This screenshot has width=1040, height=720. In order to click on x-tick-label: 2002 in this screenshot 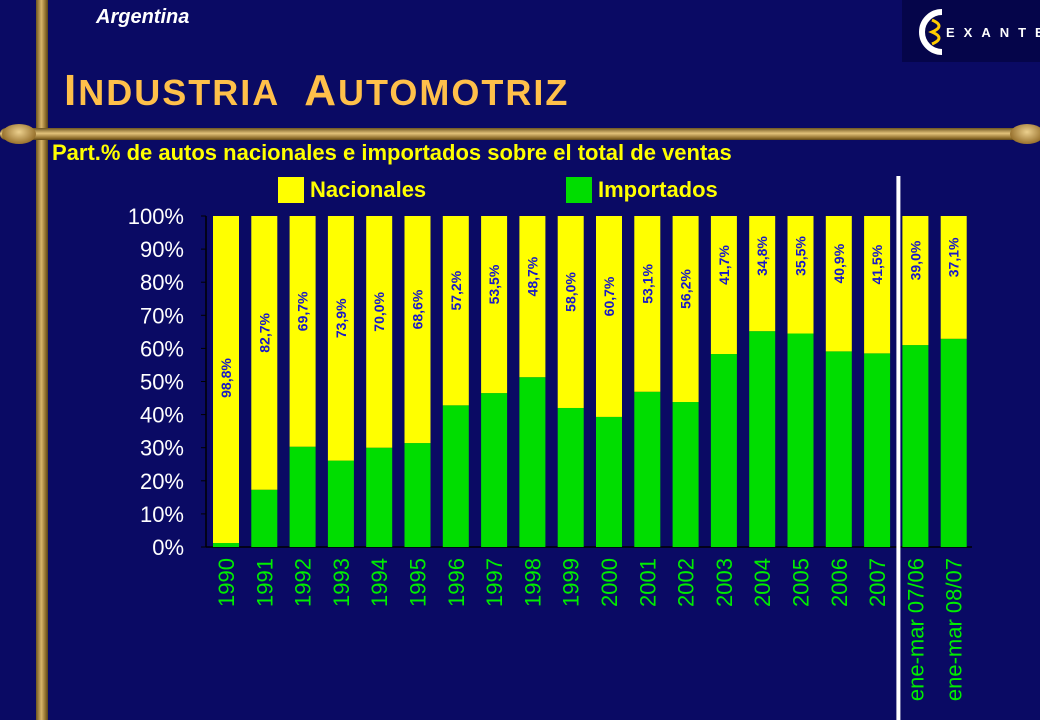, I will do `click(686, 582)`.